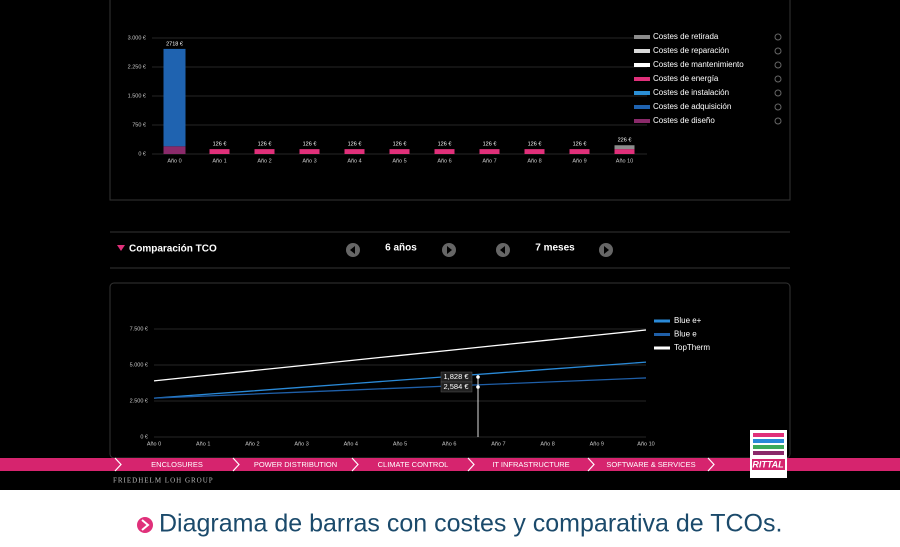 The height and width of the screenshot is (547, 900). Describe the element at coordinates (698, 64) in the screenshot. I see `legend-label: Costes de mantenimiento` at that location.